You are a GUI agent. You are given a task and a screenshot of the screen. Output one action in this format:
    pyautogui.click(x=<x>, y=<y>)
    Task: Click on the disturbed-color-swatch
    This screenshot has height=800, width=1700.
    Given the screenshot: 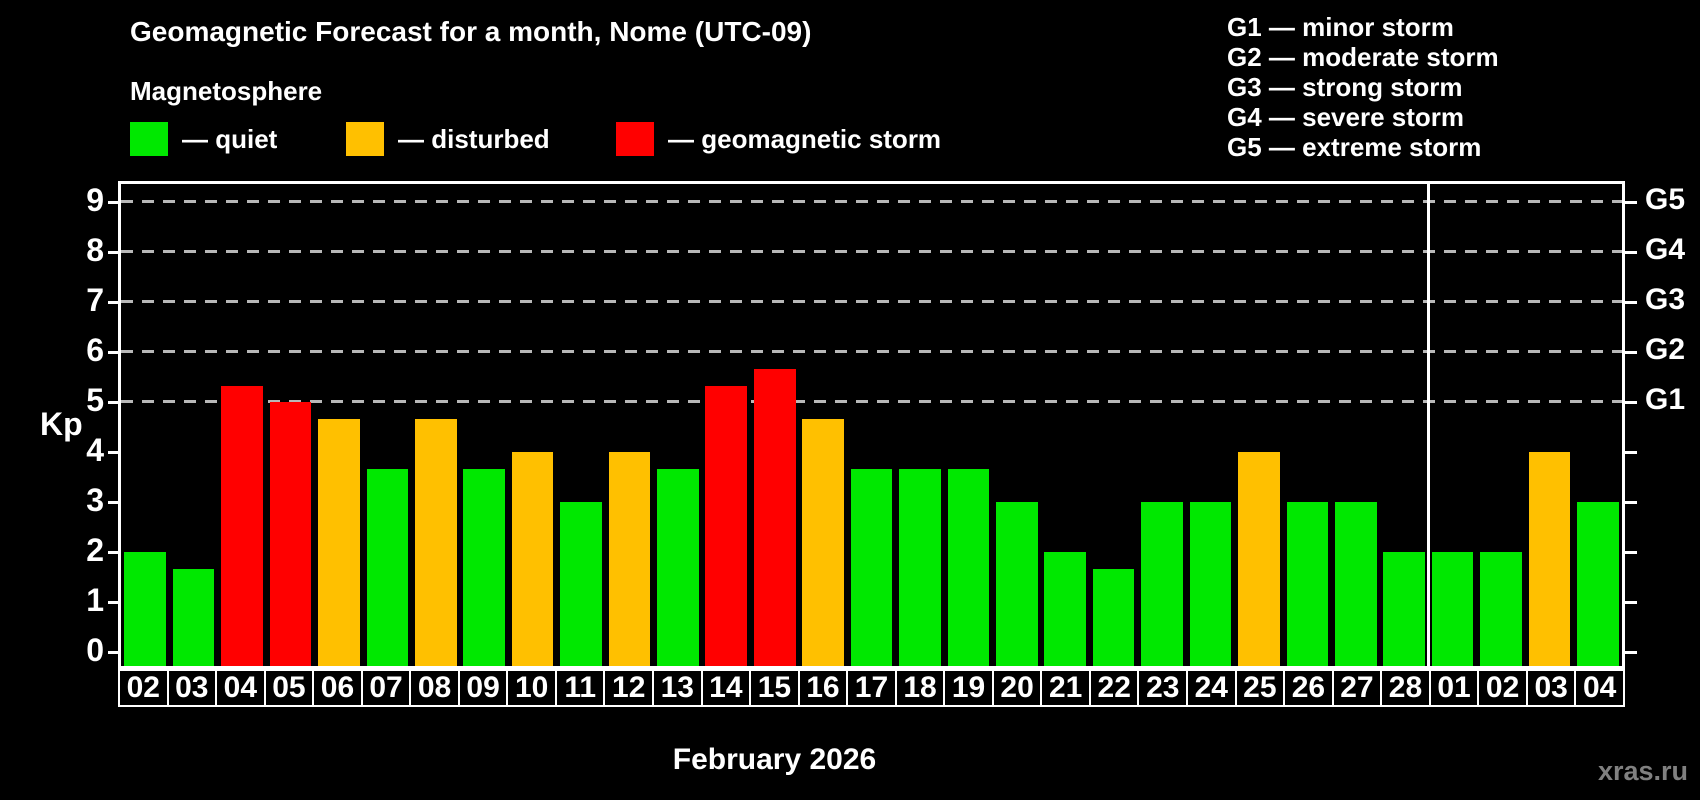 What is the action you would take?
    pyautogui.click(x=365, y=139)
    